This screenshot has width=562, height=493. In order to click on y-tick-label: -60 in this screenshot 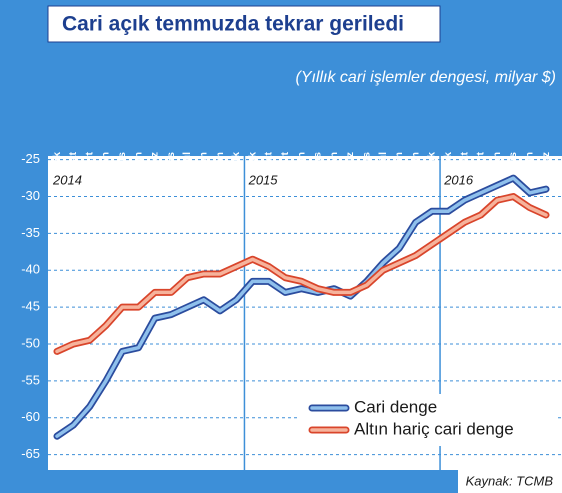, I will do `click(30, 416)`.